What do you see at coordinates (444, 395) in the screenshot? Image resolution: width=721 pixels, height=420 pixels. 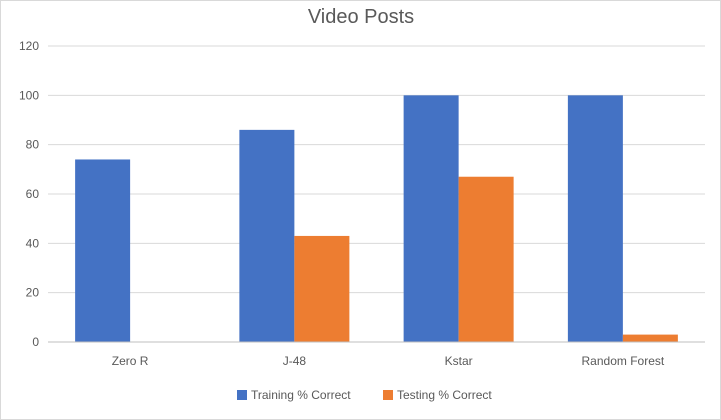 I see `legend-label-1: Testing % Correct` at bounding box center [444, 395].